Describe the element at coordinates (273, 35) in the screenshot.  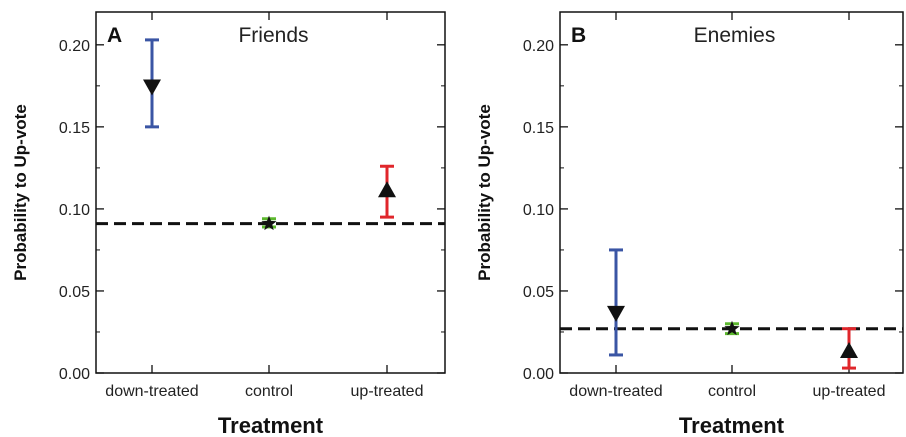
I see `panel-title: Friends` at that location.